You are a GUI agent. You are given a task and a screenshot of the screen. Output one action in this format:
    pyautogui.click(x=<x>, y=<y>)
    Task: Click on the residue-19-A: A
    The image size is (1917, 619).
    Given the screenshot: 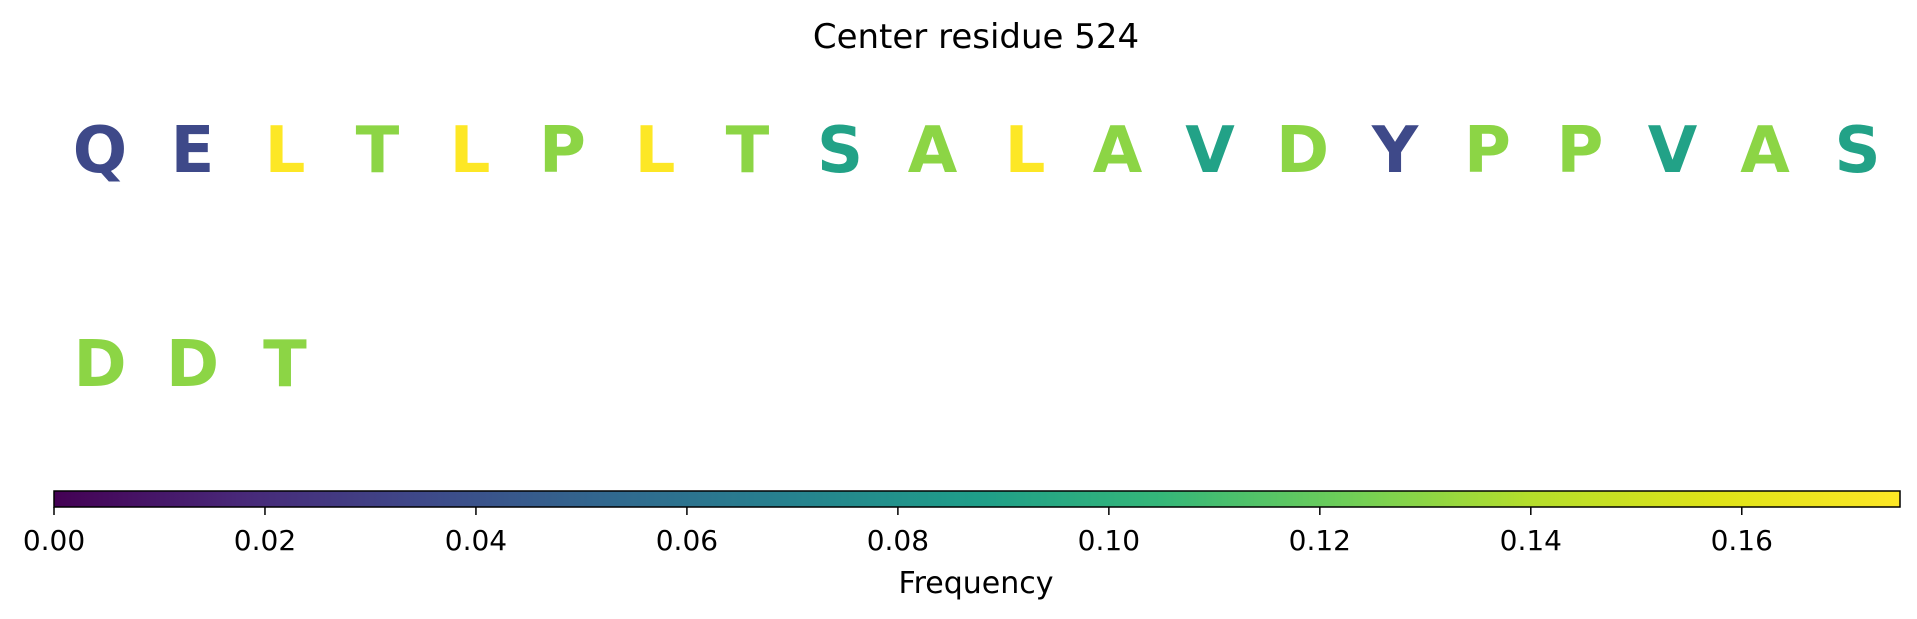 What is the action you would take?
    pyautogui.click(x=1765, y=151)
    